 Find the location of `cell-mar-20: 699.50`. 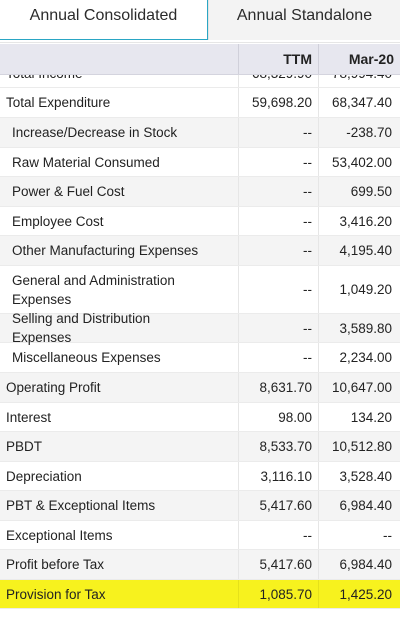

cell-mar-20: 699.50 is located at coordinates (359, 191).